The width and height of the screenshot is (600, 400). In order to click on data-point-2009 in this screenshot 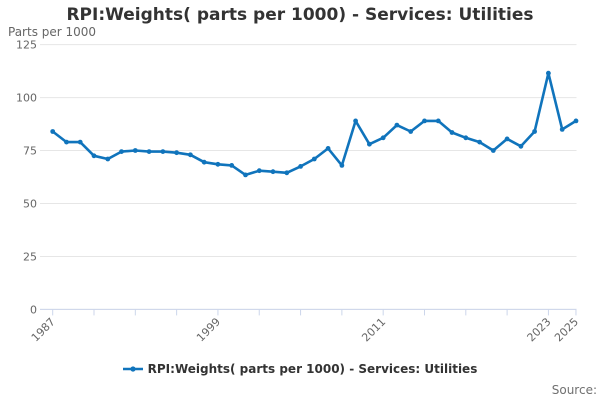, I will do `click(355, 121)`.